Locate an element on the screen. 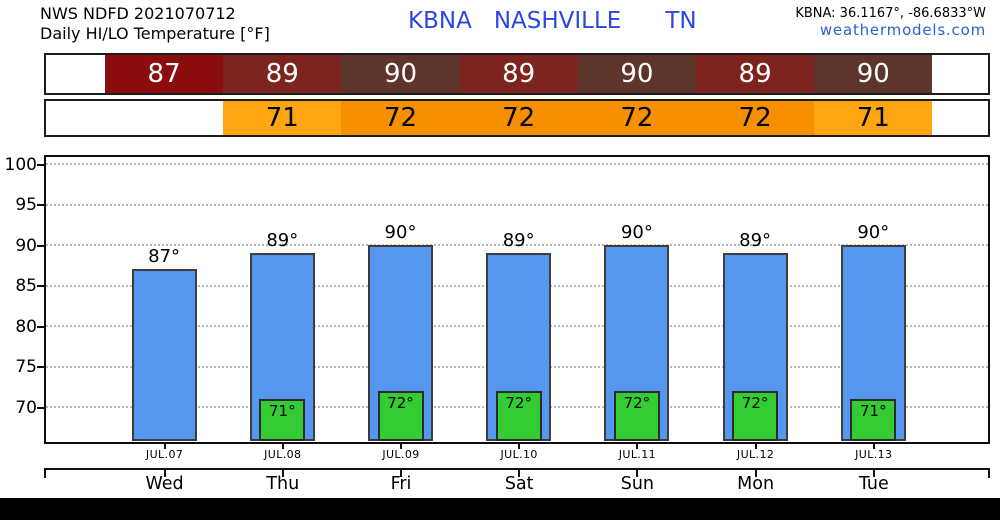 The height and width of the screenshot is (520, 1000). day-label: Sun is located at coordinates (637, 484).